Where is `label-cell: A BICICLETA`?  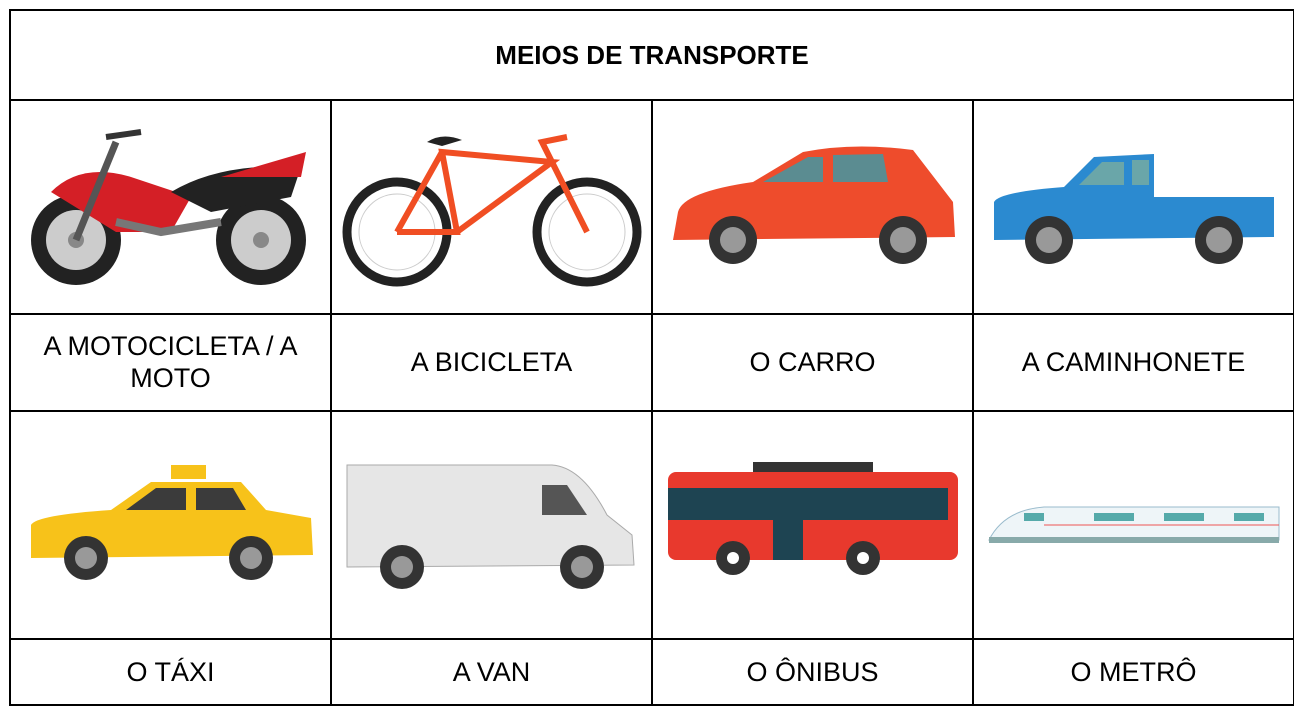 label-cell: A BICICLETA is located at coordinates (491, 362).